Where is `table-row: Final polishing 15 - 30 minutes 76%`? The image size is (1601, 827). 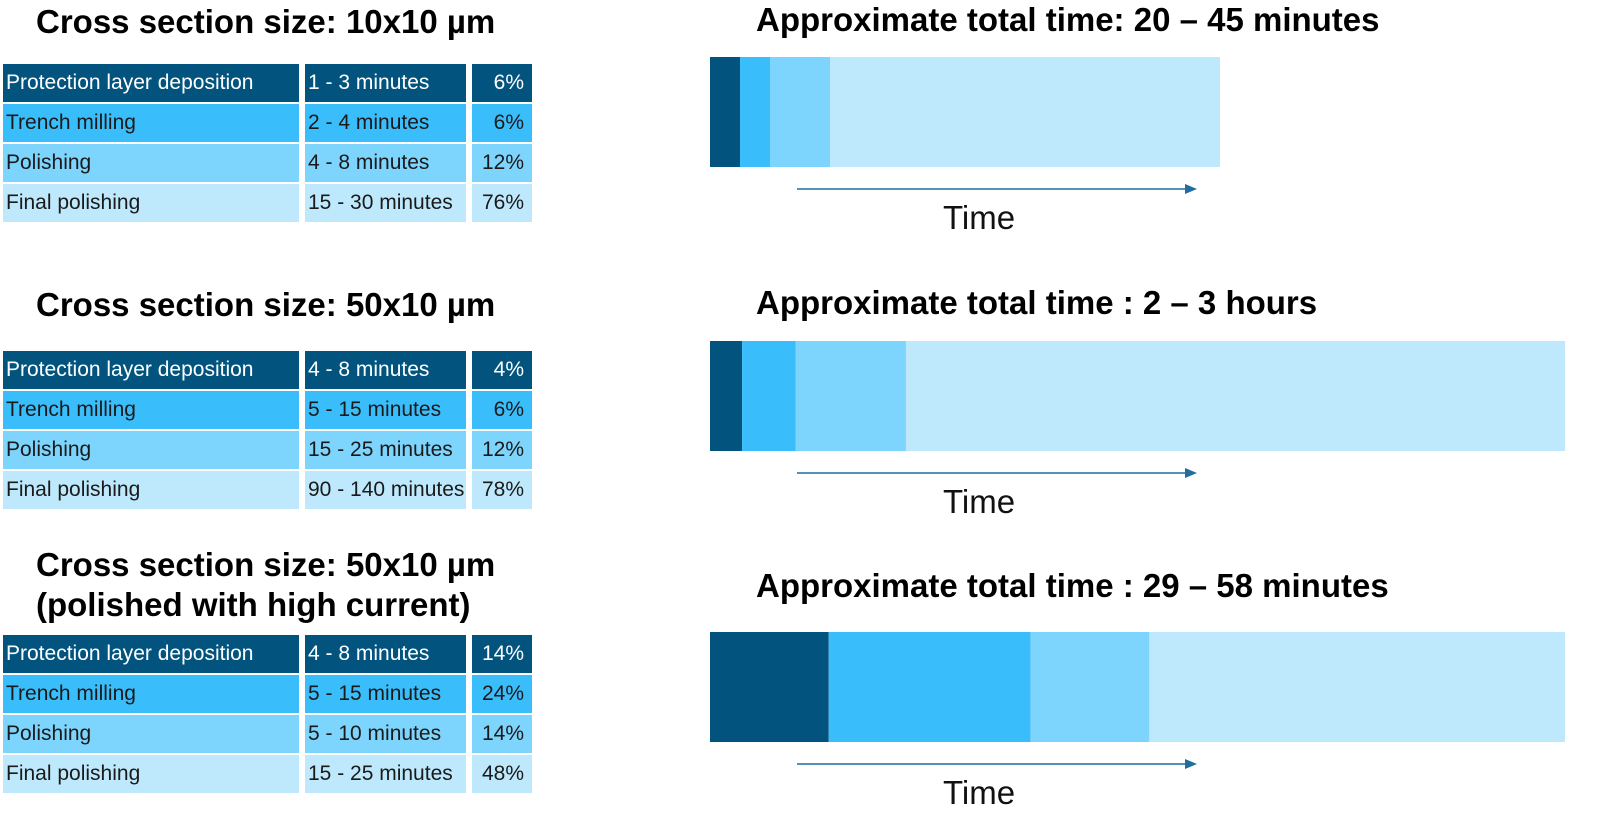
table-row: Final polishing 15 - 30 minutes 76% is located at coordinates (267, 203).